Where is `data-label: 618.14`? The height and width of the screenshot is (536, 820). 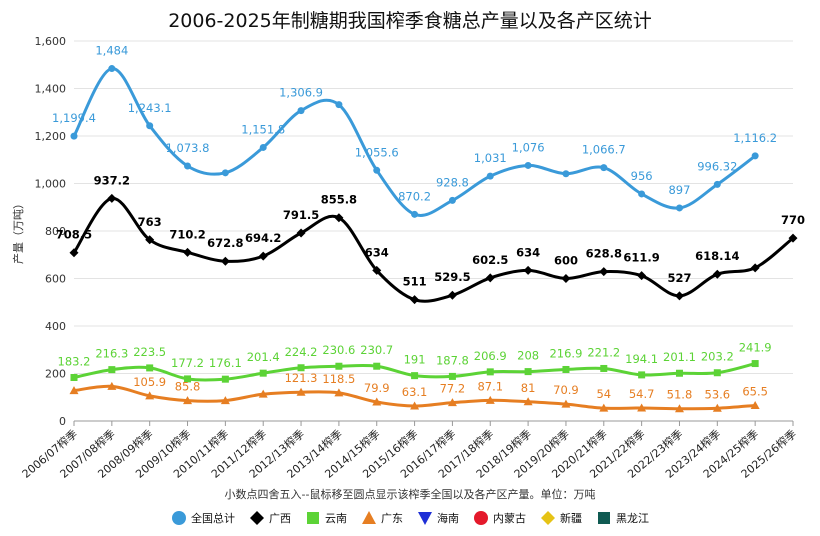 data-label: 618.14 is located at coordinates (717, 256).